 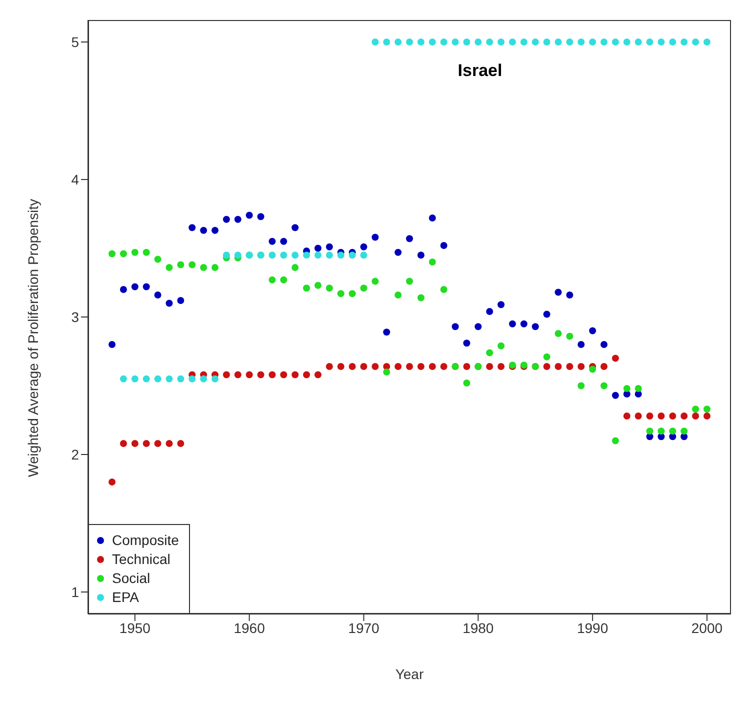 I want to click on x-tick-label: 1970, so click(x=364, y=628).